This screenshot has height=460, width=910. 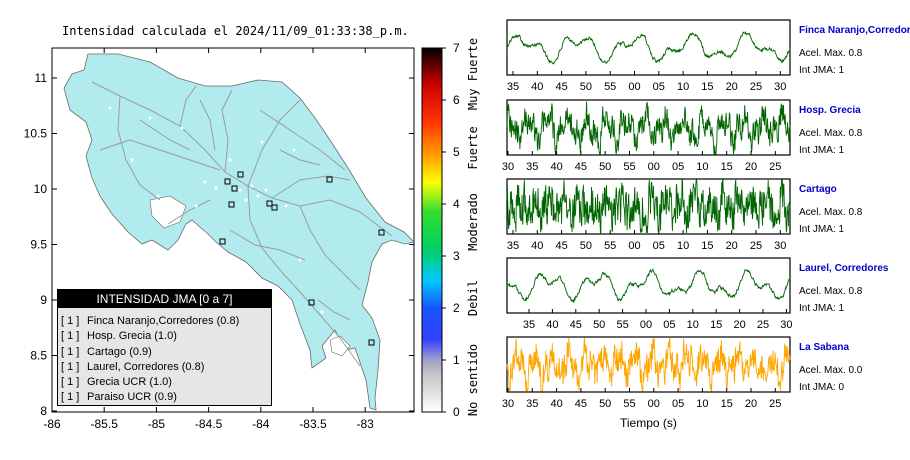 I want to click on colorbar-category-label: Debil, so click(x=473, y=298).